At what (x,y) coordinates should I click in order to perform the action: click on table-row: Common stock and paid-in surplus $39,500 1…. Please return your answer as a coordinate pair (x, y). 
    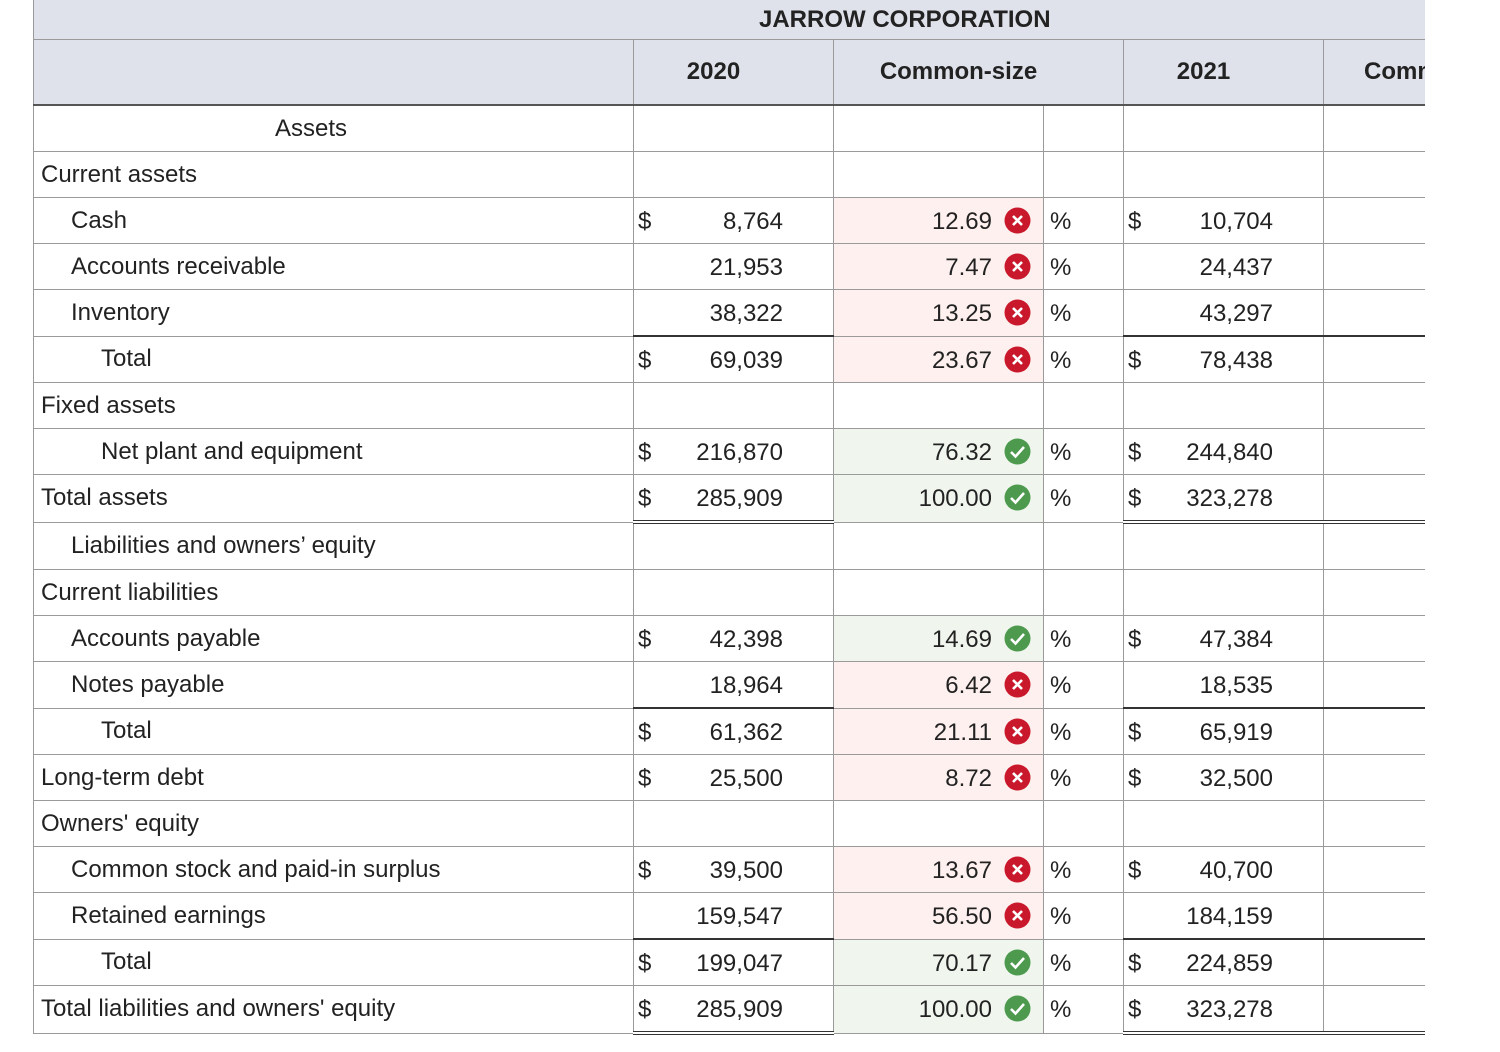
    Looking at the image, I should click on (729, 869).